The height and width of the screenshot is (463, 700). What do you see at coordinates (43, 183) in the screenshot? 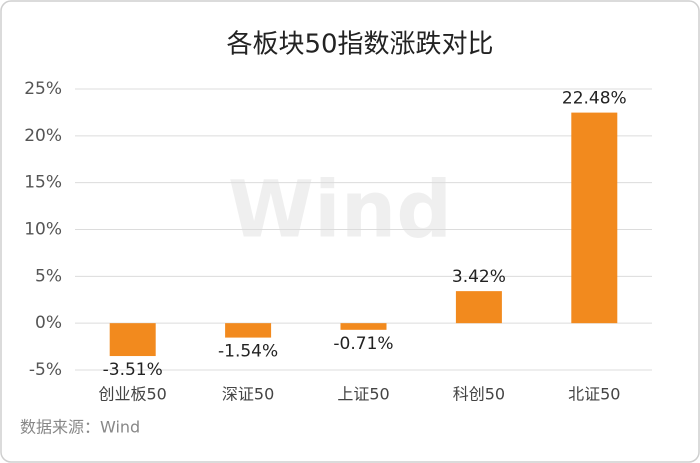
I see `y-tick-label: 15%` at bounding box center [43, 183].